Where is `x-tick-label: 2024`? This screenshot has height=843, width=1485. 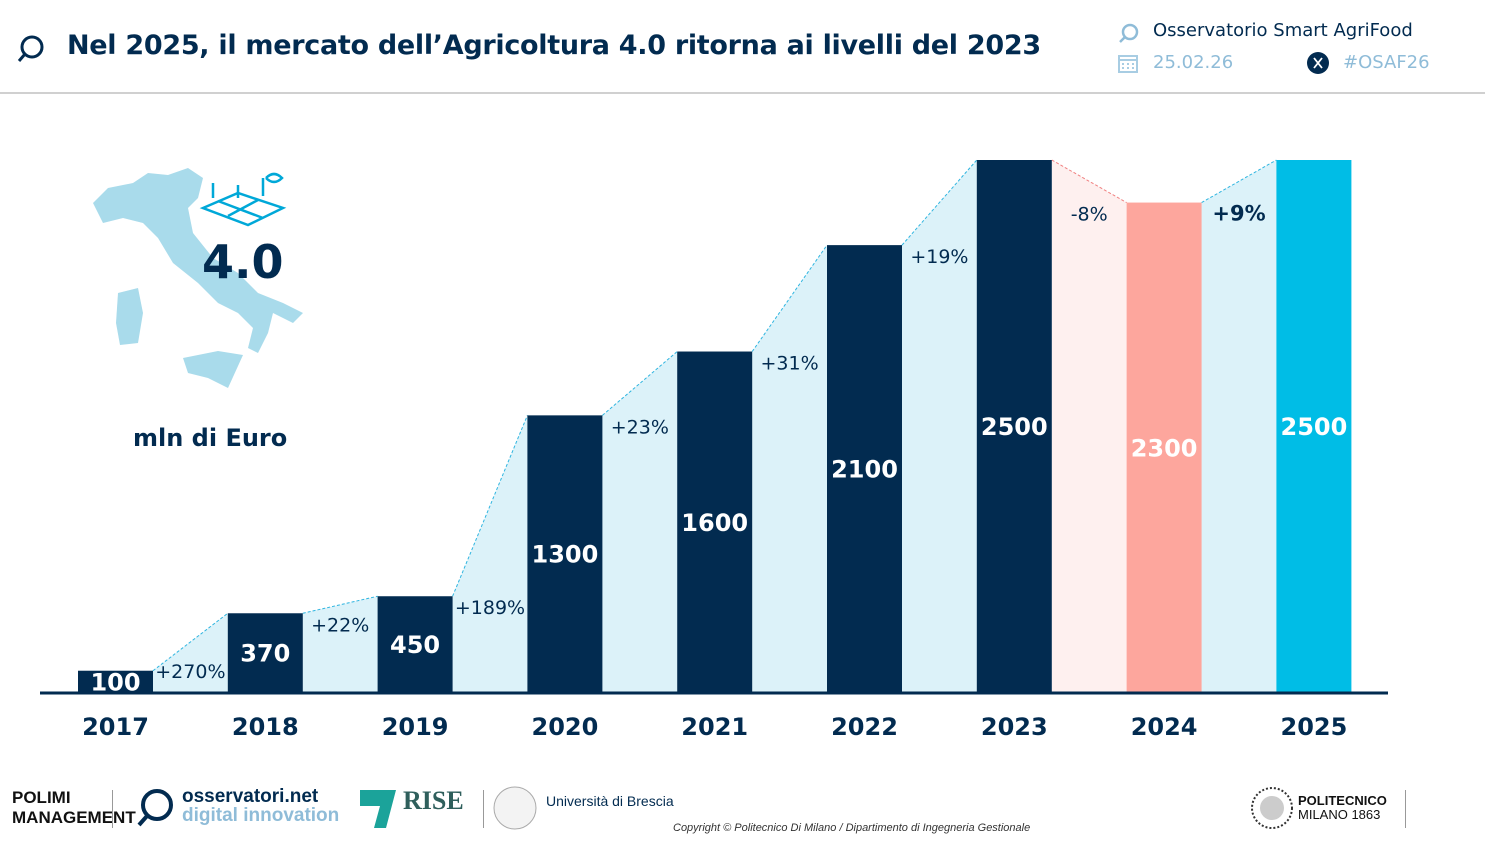
x-tick-label: 2024 is located at coordinates (1164, 727).